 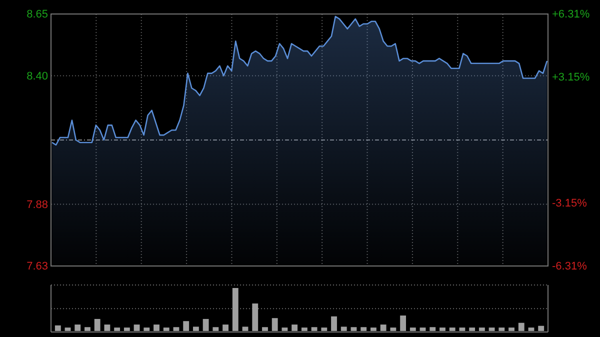 I want to click on y-tick-label: 7.63, so click(x=37, y=266).